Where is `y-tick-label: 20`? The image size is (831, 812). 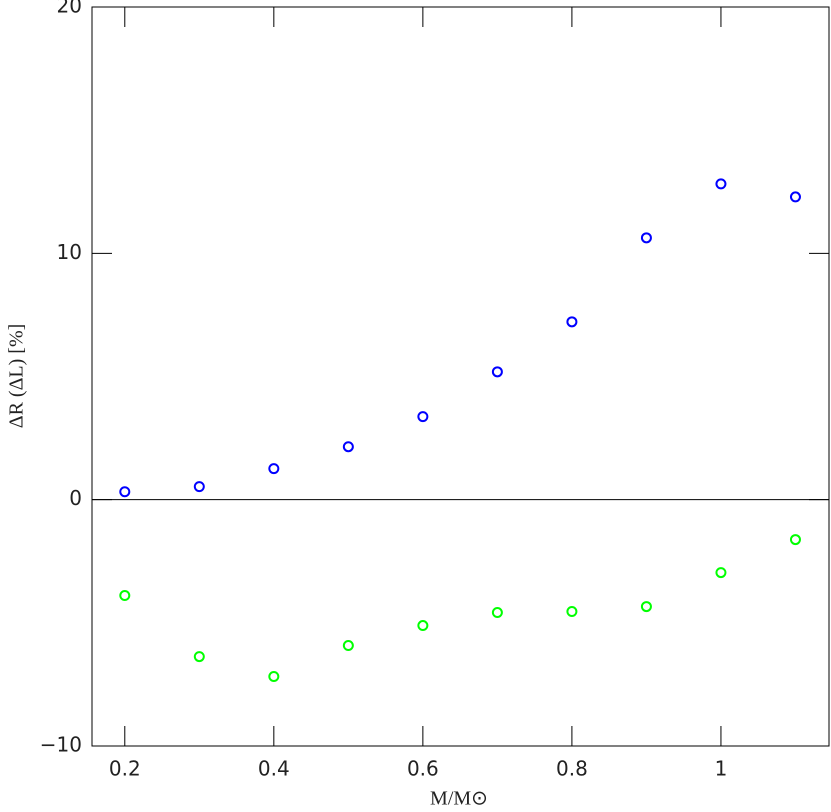 y-tick-label: 20 is located at coordinates (69, 9).